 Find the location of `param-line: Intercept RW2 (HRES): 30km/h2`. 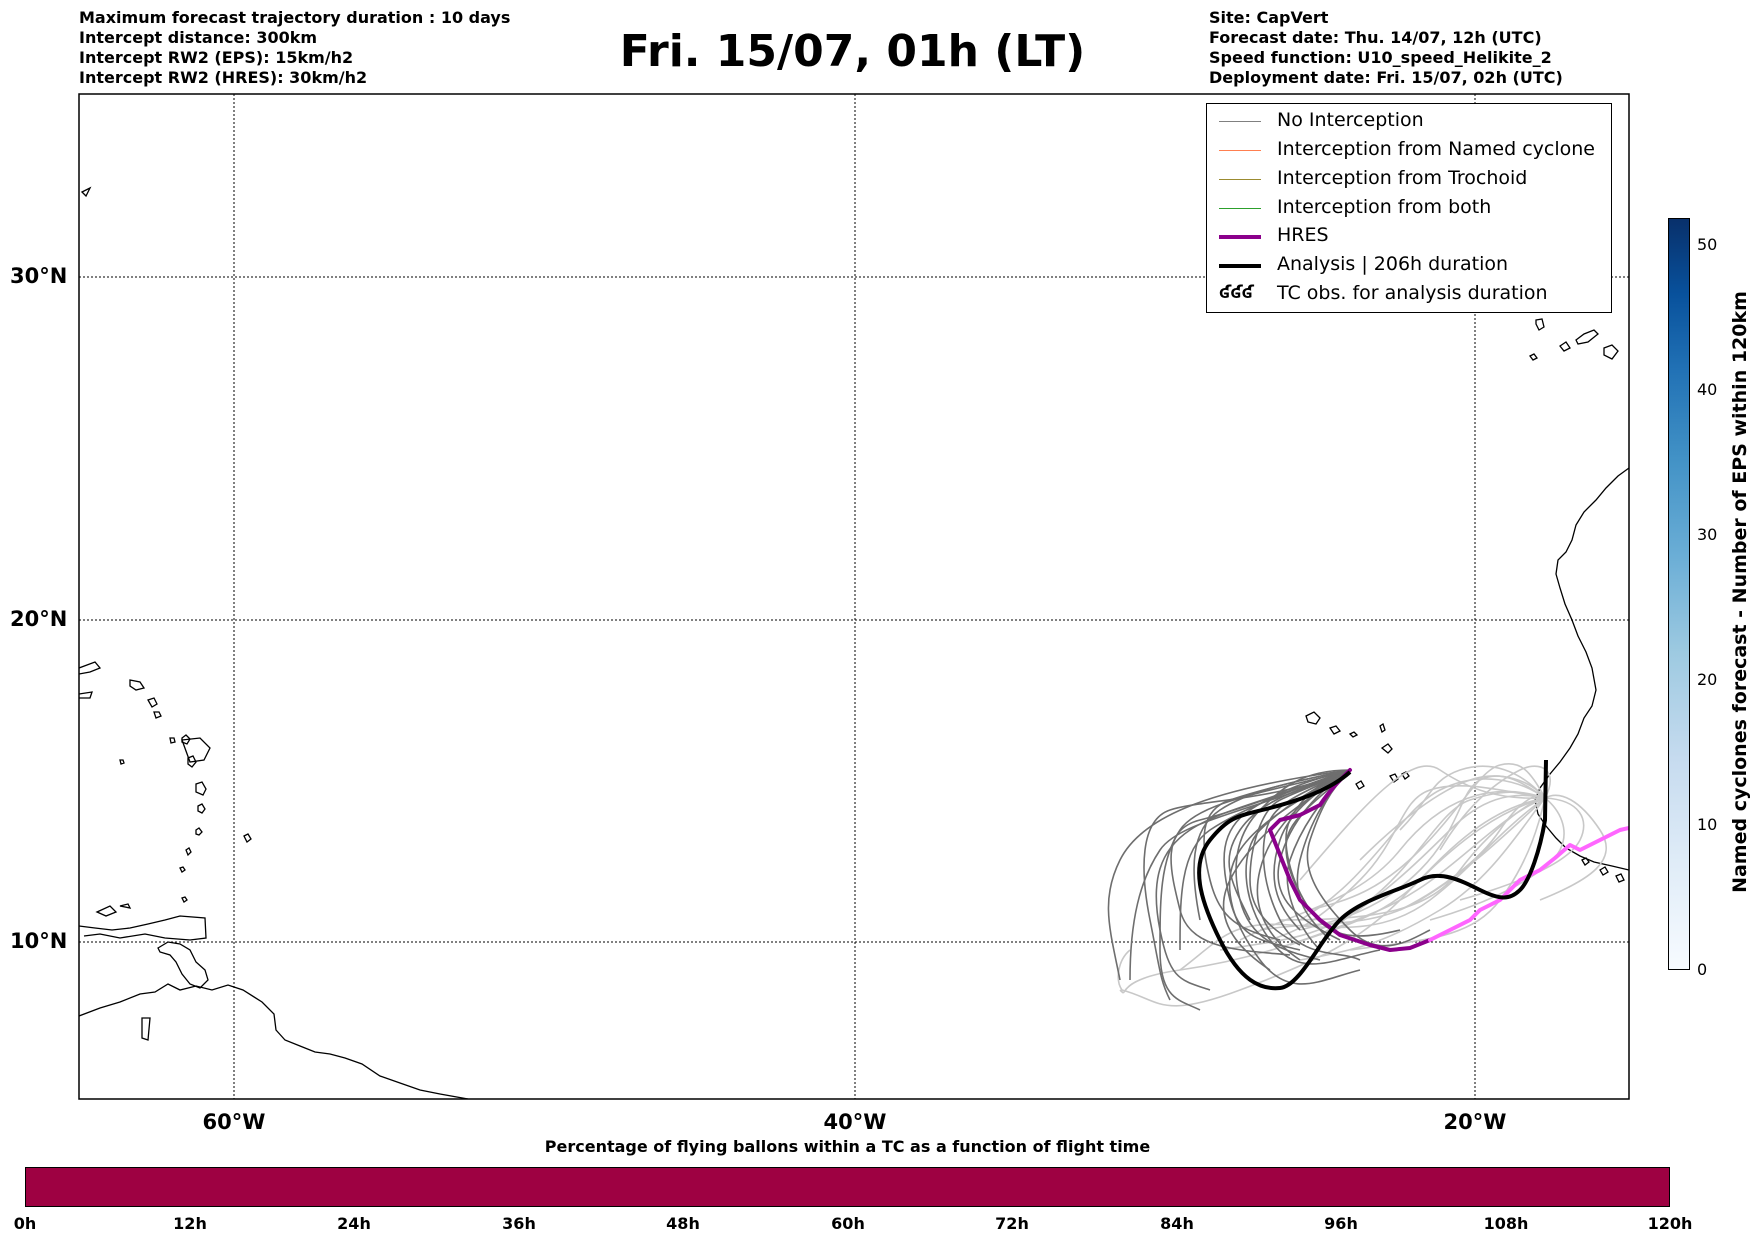

param-line: Intercept RW2 (HRES): 30km/h2 is located at coordinates (223, 77).